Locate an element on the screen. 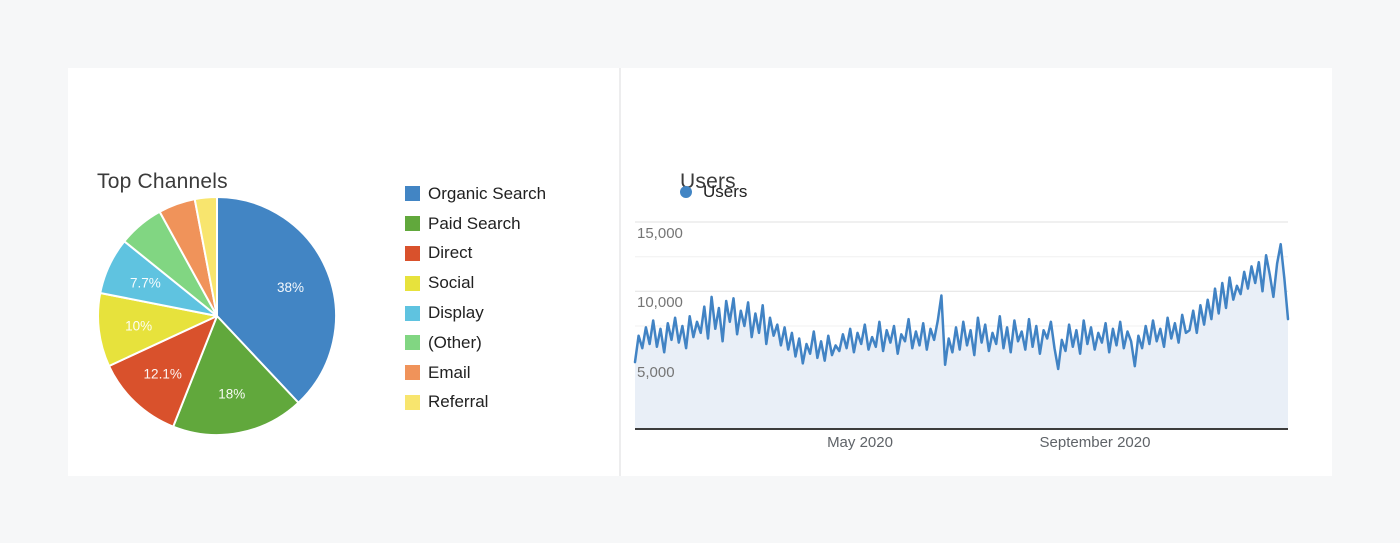 This screenshot has width=1400, height=543. legend-label: (Other) is located at coordinates (455, 342).